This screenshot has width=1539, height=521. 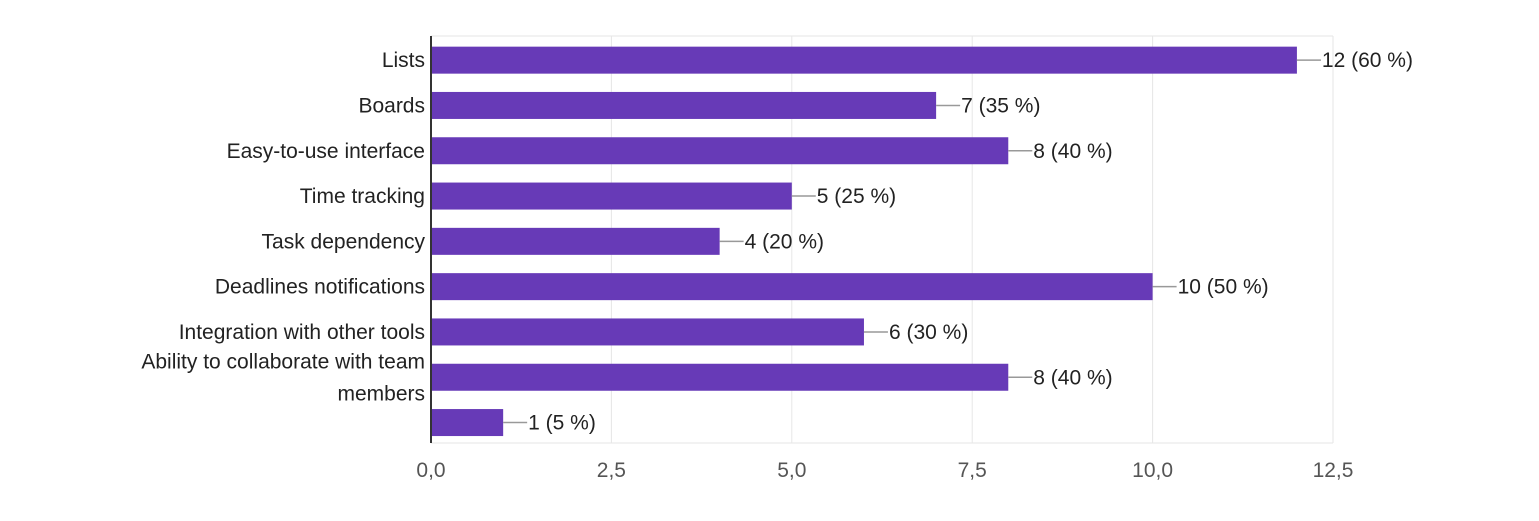 What do you see at coordinates (326, 151) in the screenshot?
I see `category-label: Easy-to-use interface` at bounding box center [326, 151].